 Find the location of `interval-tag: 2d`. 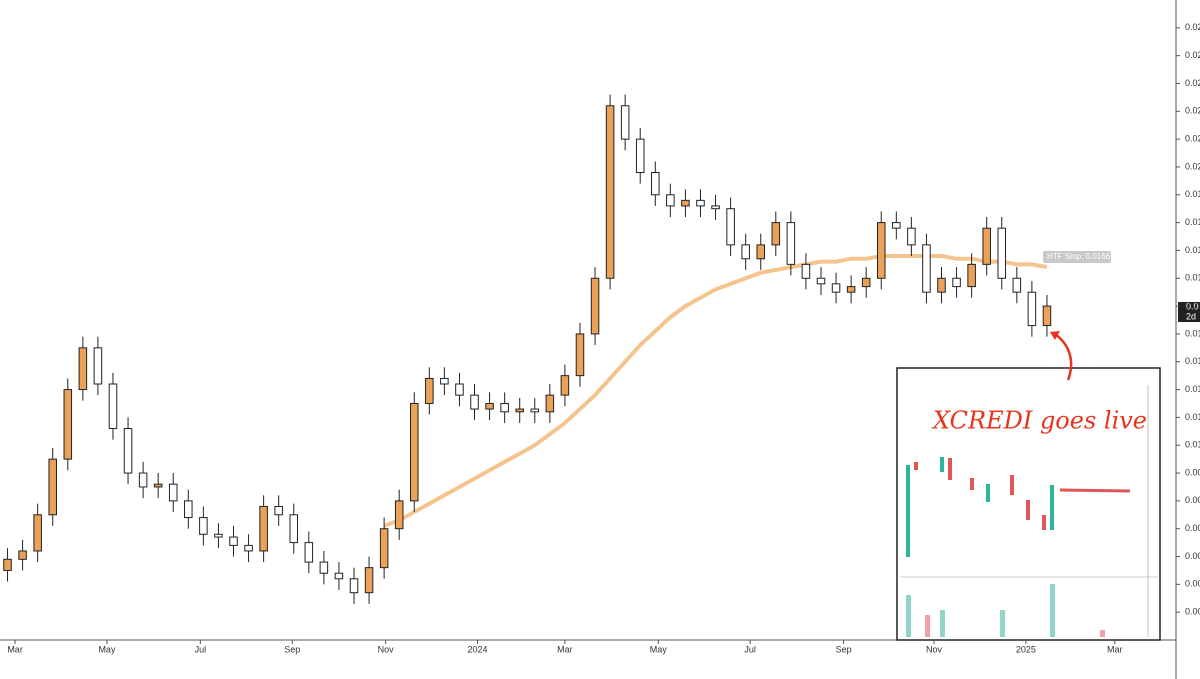

interval-tag: 2d is located at coordinates (1191, 316).